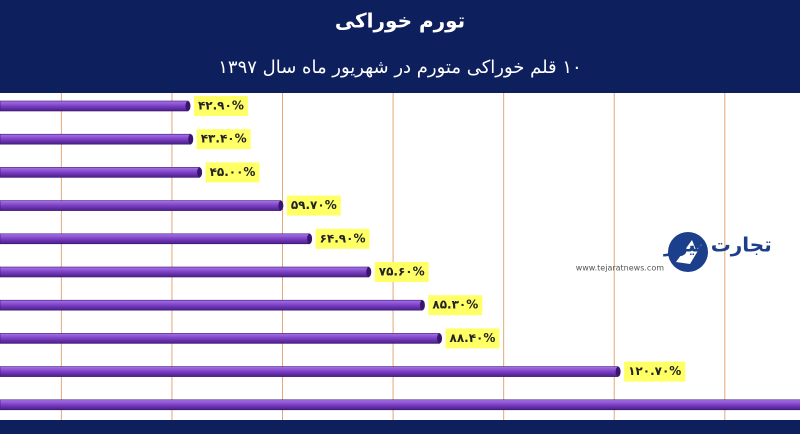  What do you see at coordinates (620, 268) in the screenshot?
I see `logo-url: www.tejaratnews.com` at bounding box center [620, 268].